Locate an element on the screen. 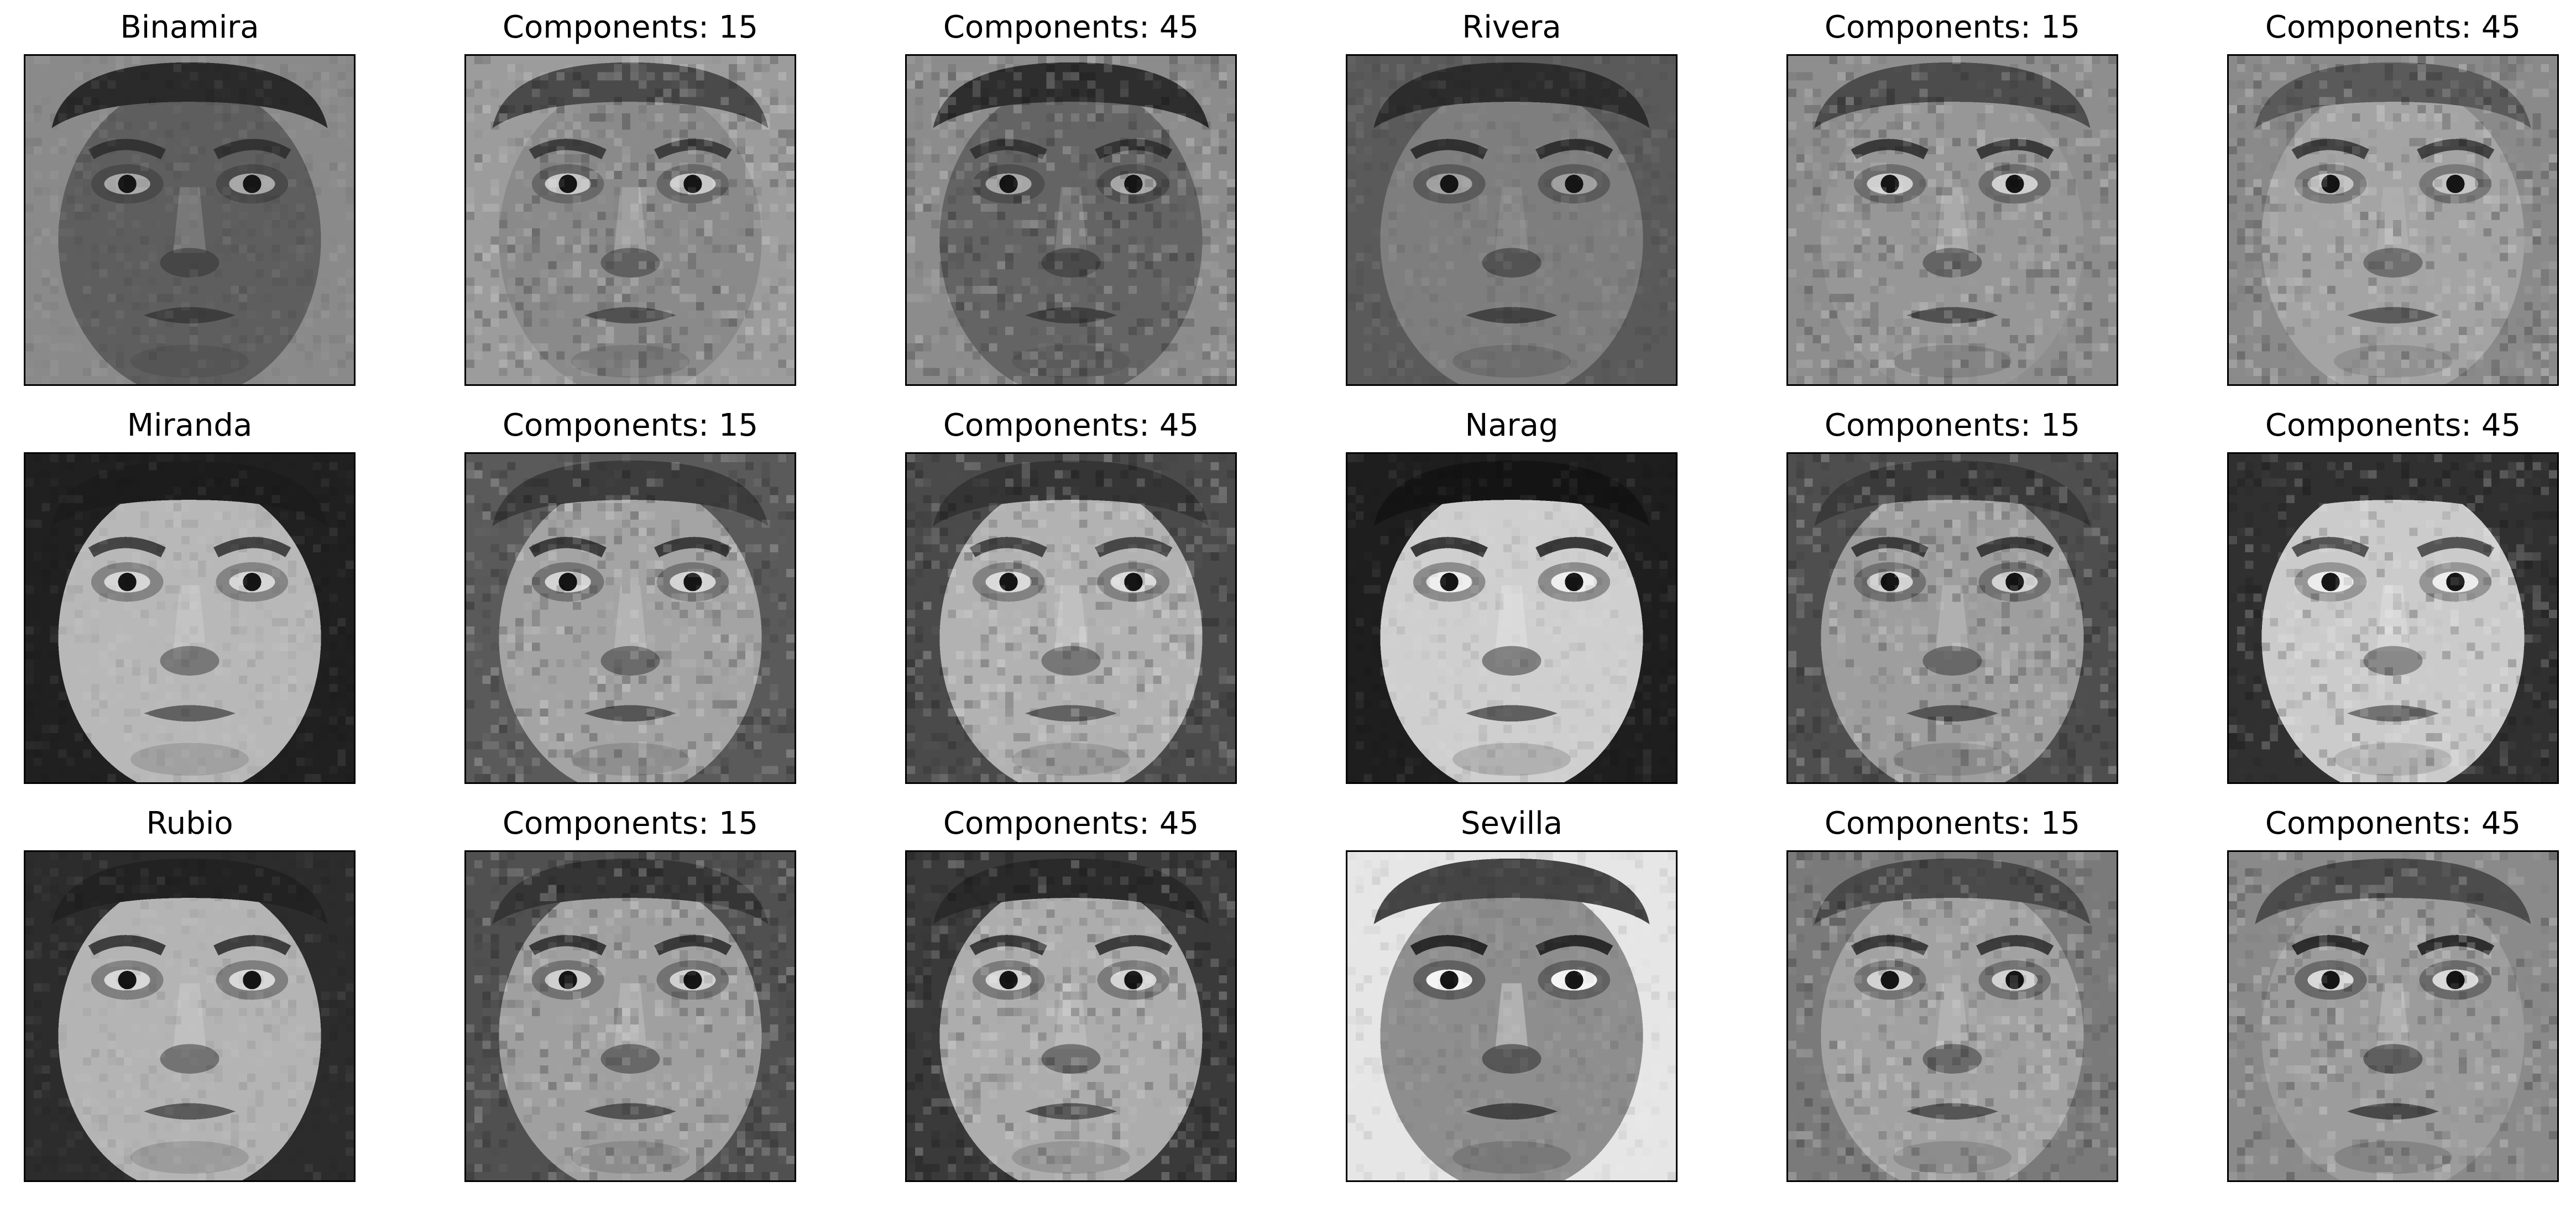 Image resolution: width=2576 pixels, height=1208 pixels. panel-title: Narag is located at coordinates (1512, 425).